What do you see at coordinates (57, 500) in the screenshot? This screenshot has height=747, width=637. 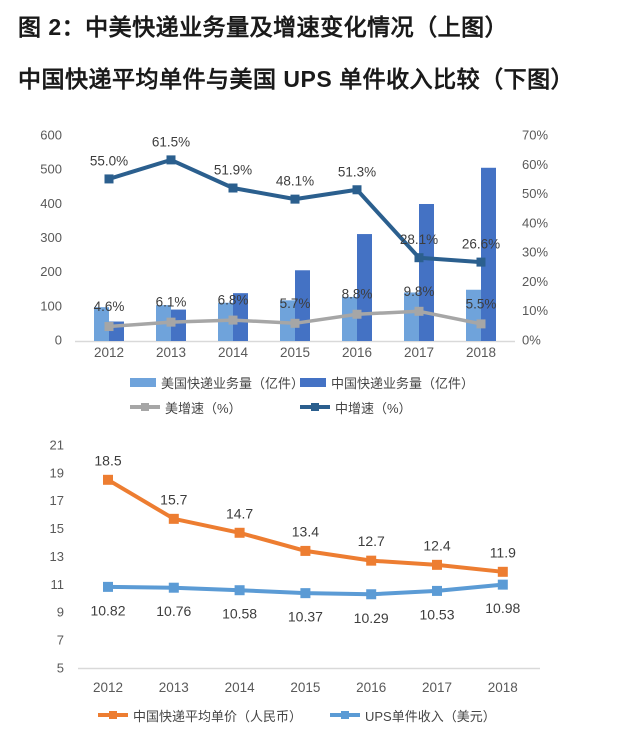 I see `svg-text: 17` at bounding box center [57, 500].